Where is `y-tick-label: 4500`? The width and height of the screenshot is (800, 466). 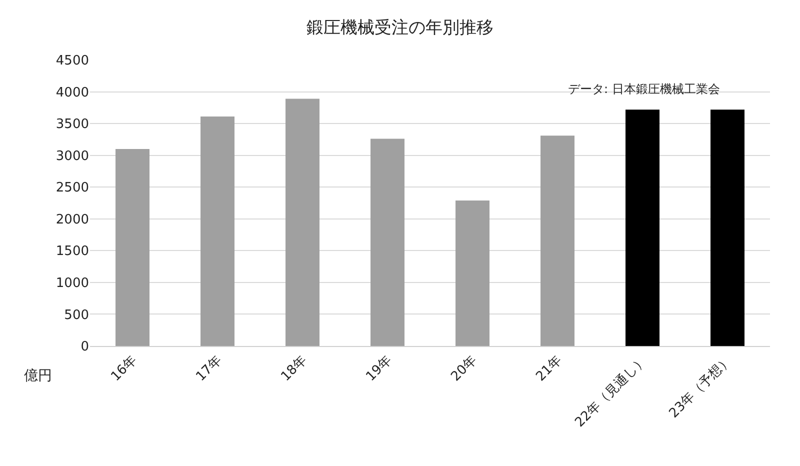 y-tick-label: 4500 is located at coordinates (72, 61).